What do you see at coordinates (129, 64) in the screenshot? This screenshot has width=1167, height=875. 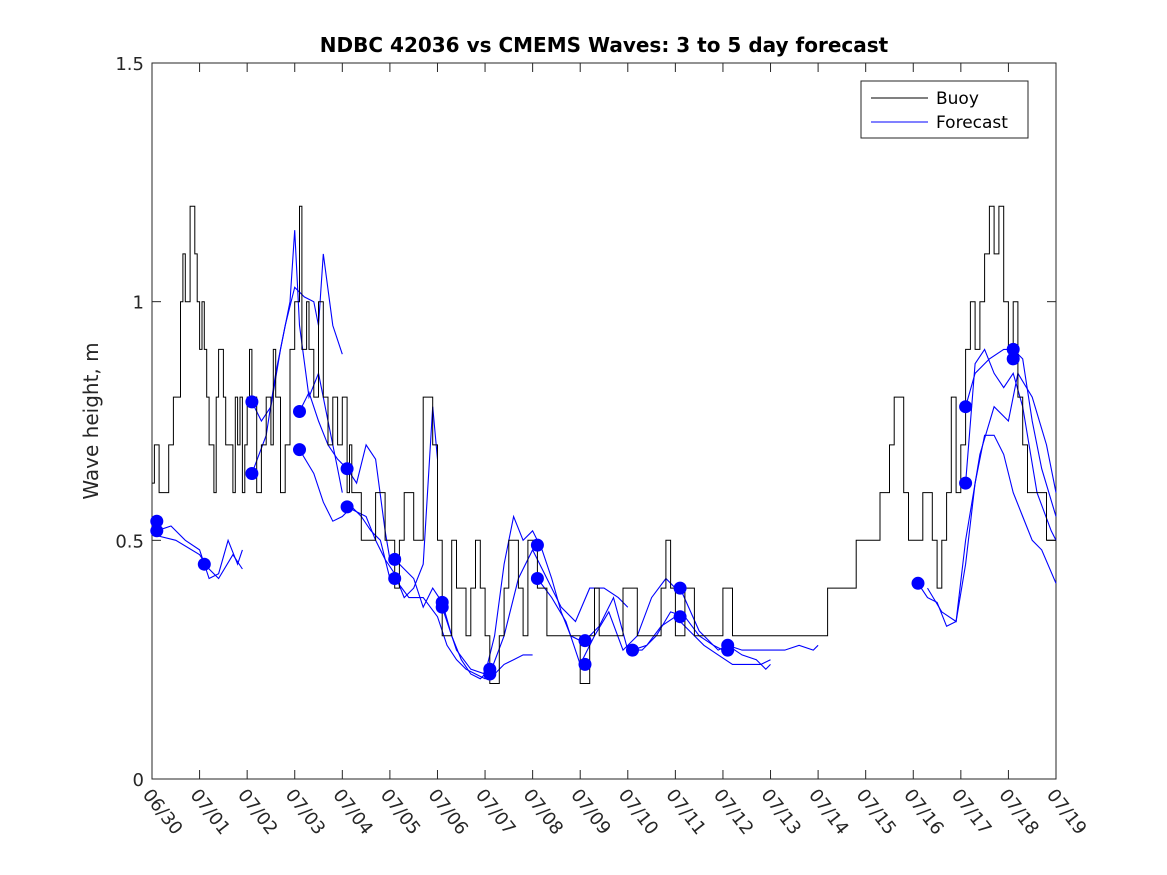 I see `y-tick-label: 1.5` at bounding box center [129, 64].